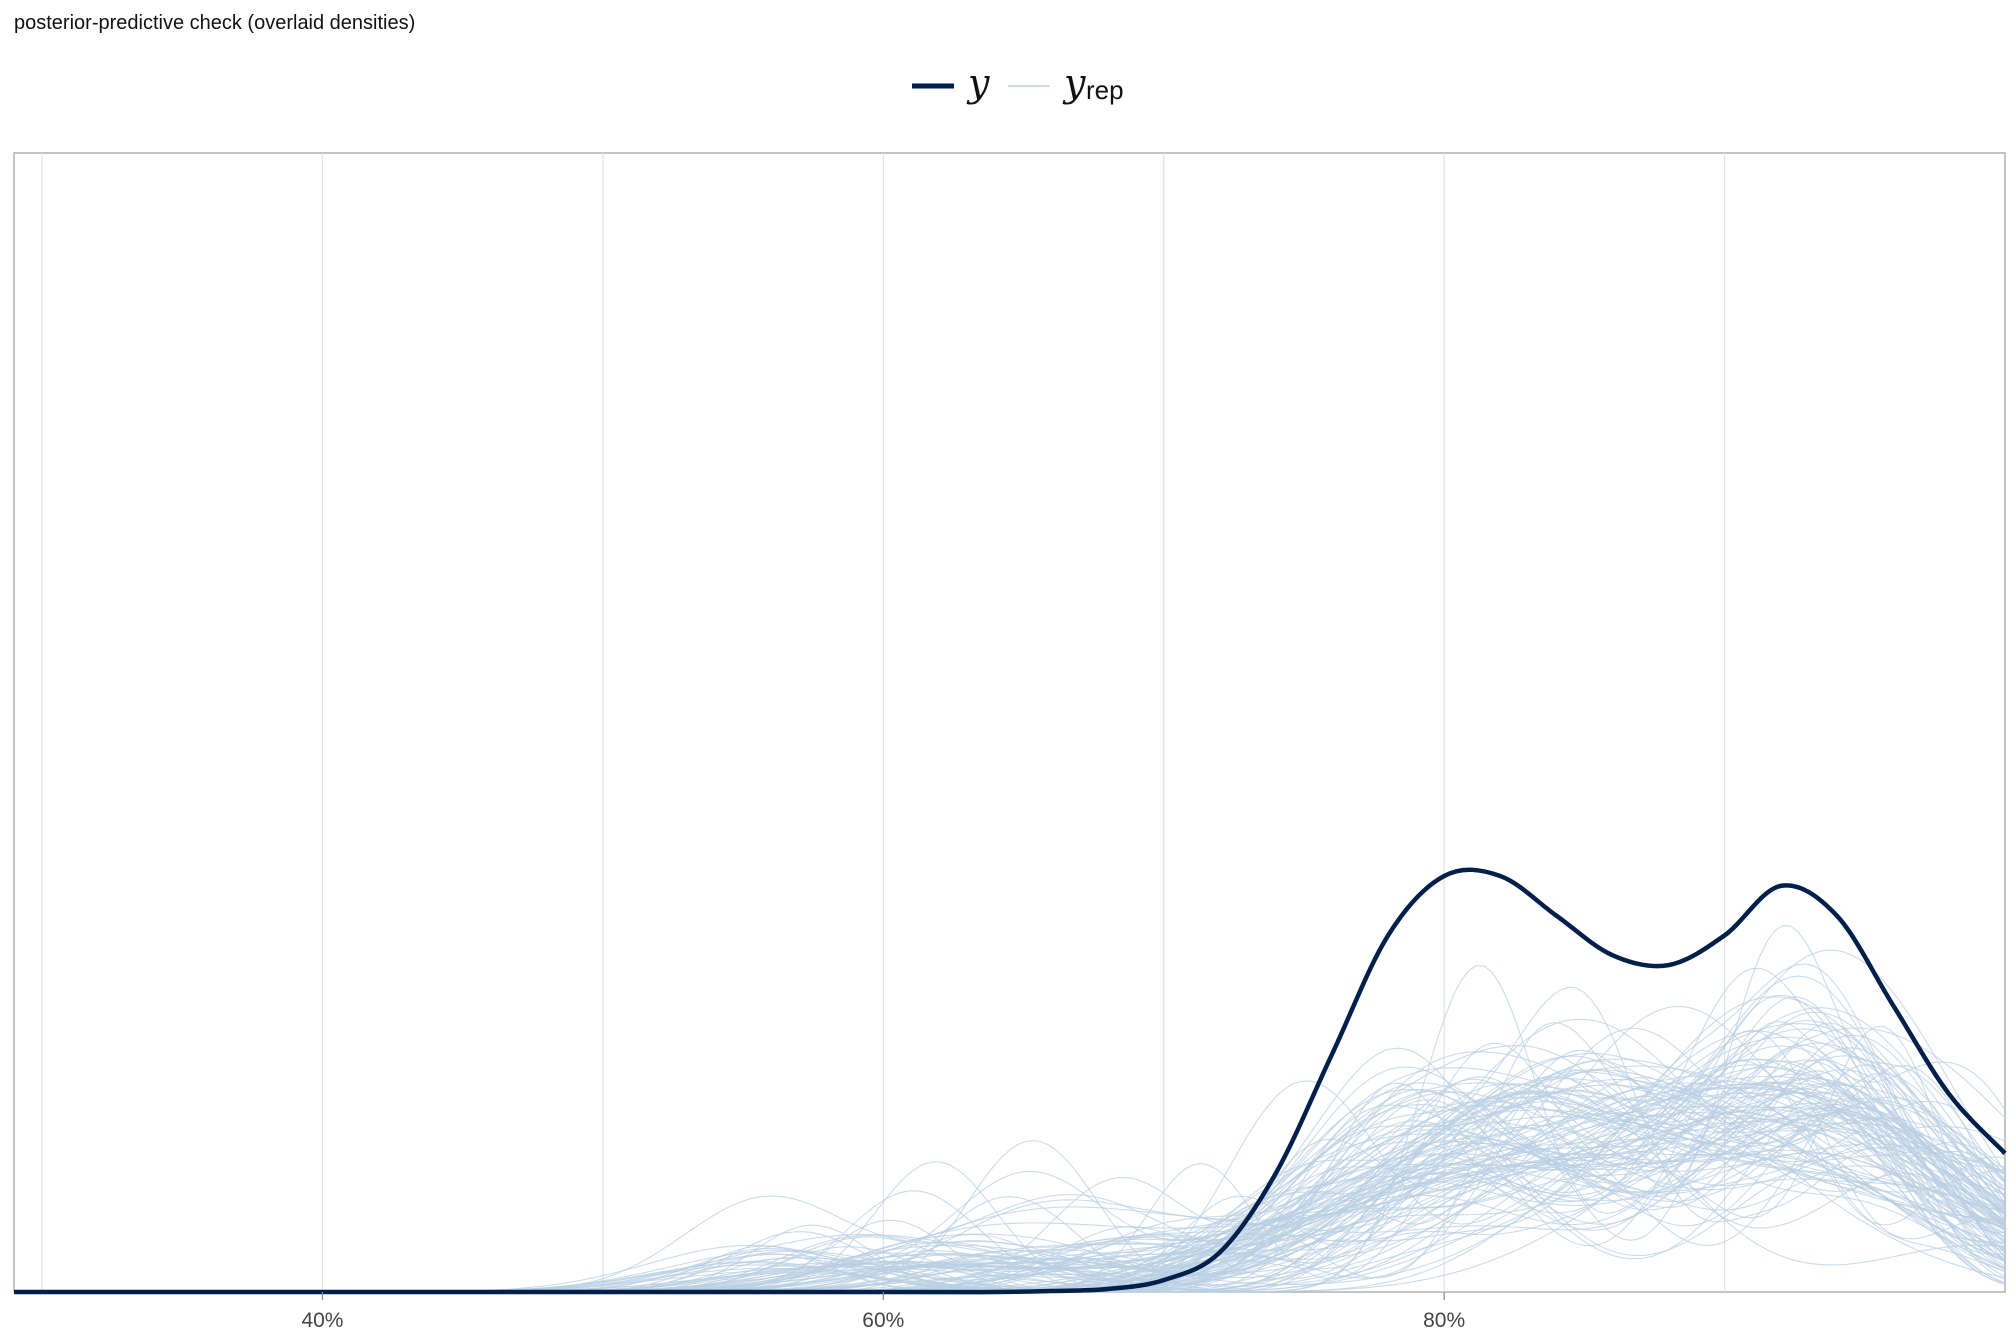 The width and height of the screenshot is (2016, 1344). What do you see at coordinates (978, 83) in the screenshot?
I see `legend-y-label: y` at bounding box center [978, 83].